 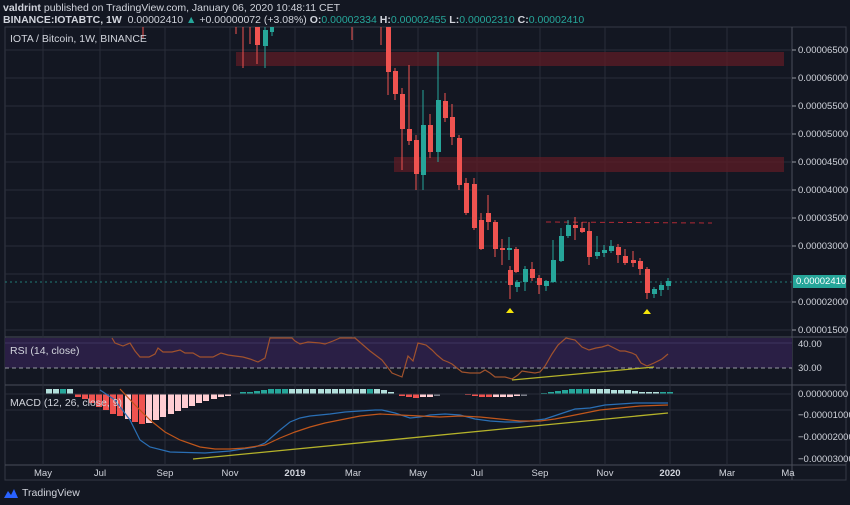 What do you see at coordinates (430, 436) in the screenshot?
I see `macd-trendline` at bounding box center [430, 436].